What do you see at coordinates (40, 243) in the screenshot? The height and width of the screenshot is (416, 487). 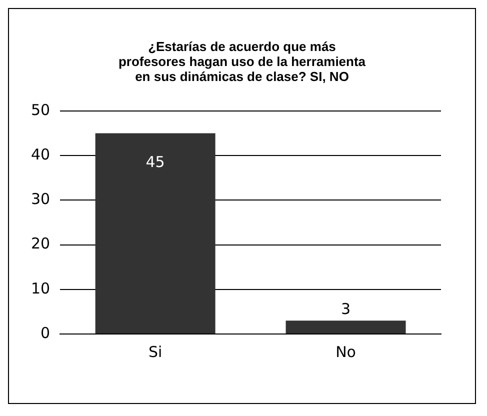 I see `y-tick-label: 20` at bounding box center [40, 243].